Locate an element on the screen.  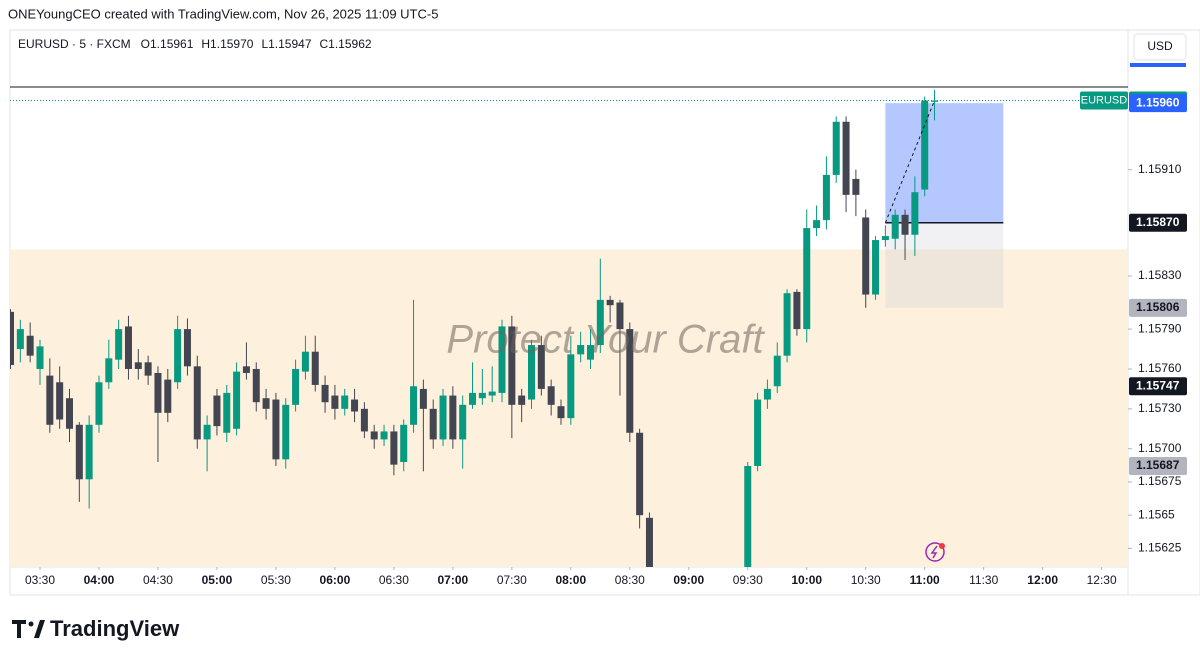
symbol-badge-bg is located at coordinates (1104, 100).